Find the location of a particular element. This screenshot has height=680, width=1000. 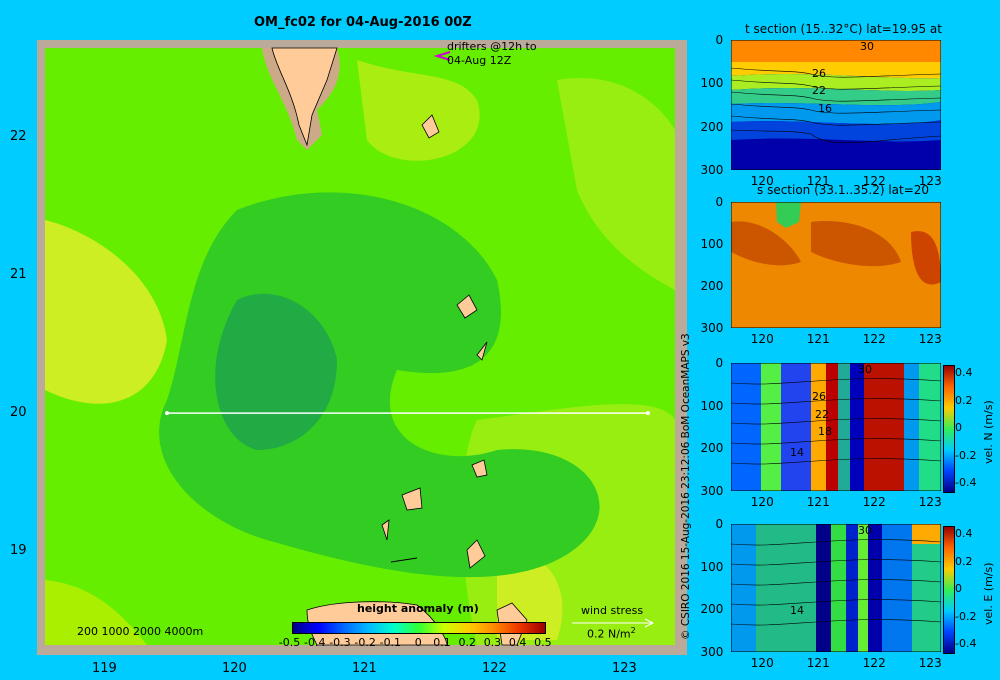

main-x-tick: 122 is located at coordinates (494, 668).